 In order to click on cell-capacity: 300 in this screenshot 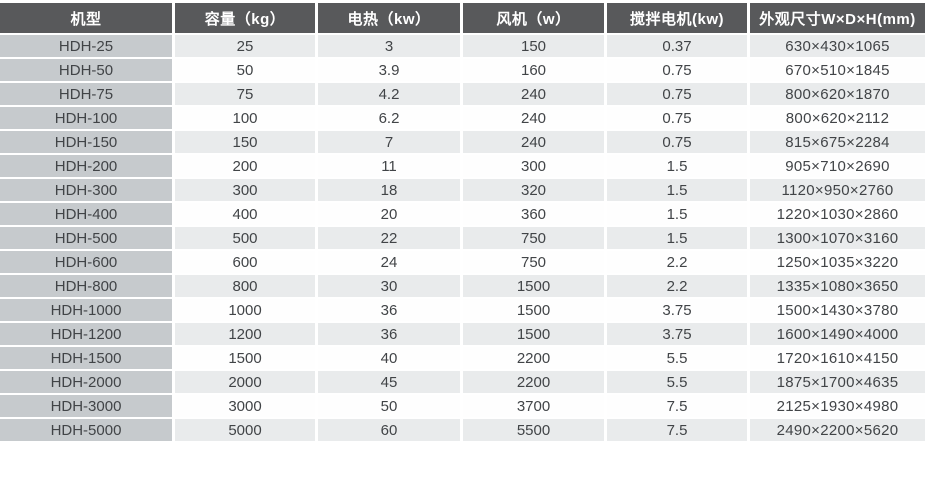, I will do `click(243, 189)`.